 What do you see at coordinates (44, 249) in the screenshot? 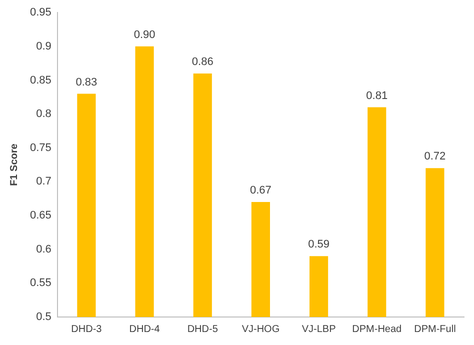
I see `y-tick-label: 0.6` at bounding box center [44, 249].